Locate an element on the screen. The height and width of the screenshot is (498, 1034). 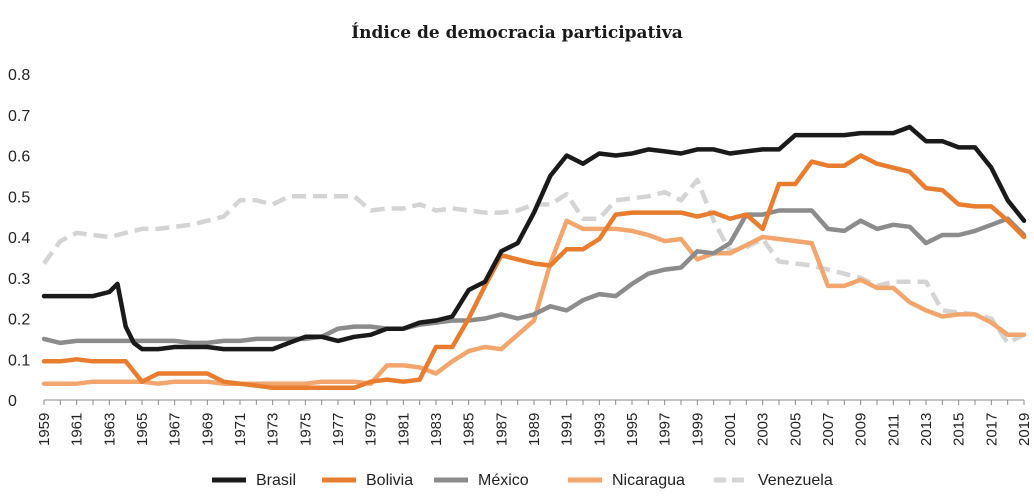
y-tick-label: 0.2 is located at coordinates (19, 320).